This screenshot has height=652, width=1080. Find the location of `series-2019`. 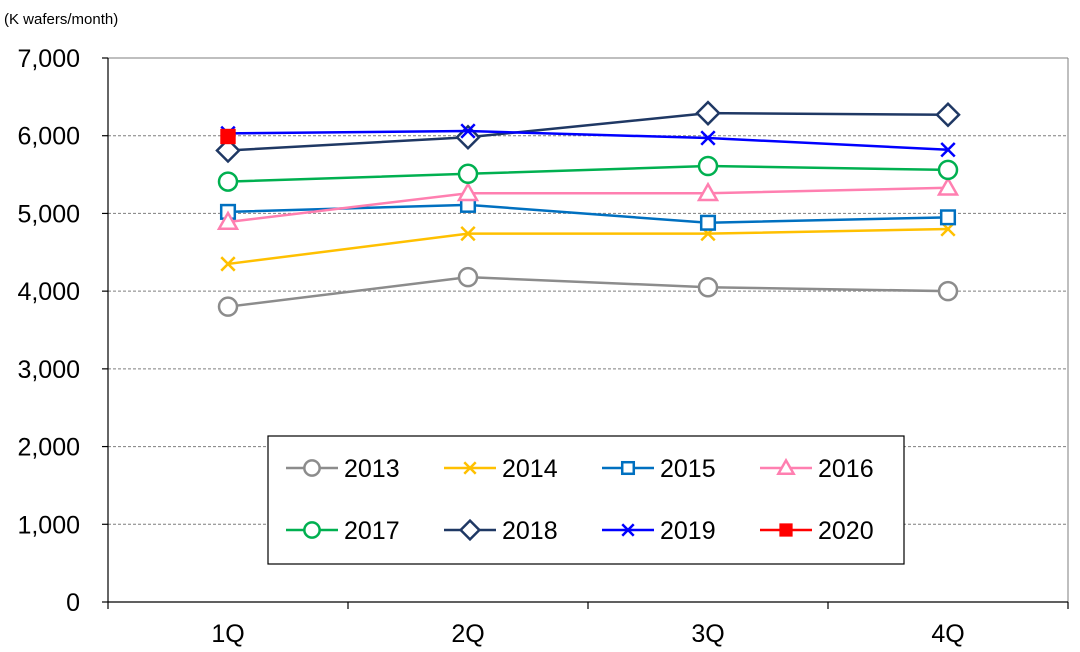

series-2019 is located at coordinates (588, 140).